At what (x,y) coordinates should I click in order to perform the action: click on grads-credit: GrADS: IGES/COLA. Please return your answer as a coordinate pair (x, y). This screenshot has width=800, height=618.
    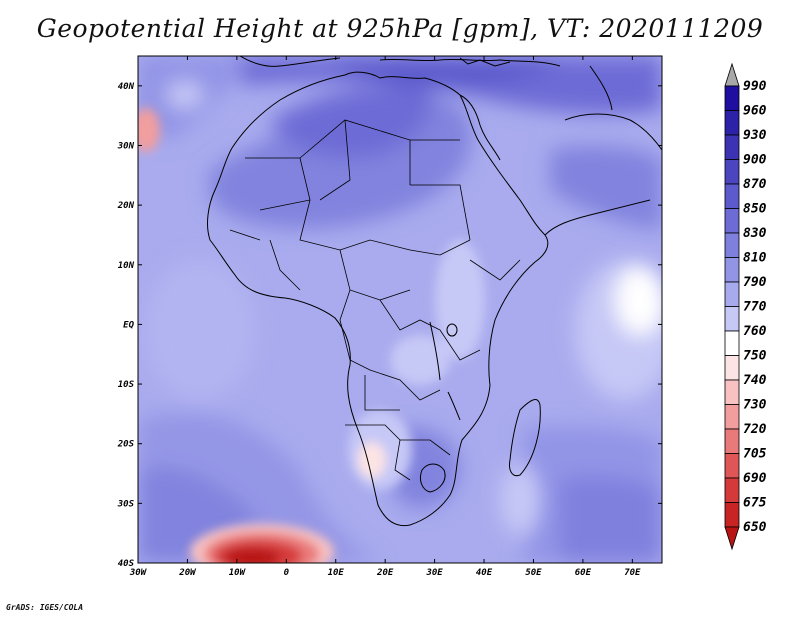
    Looking at the image, I should click on (45, 607).